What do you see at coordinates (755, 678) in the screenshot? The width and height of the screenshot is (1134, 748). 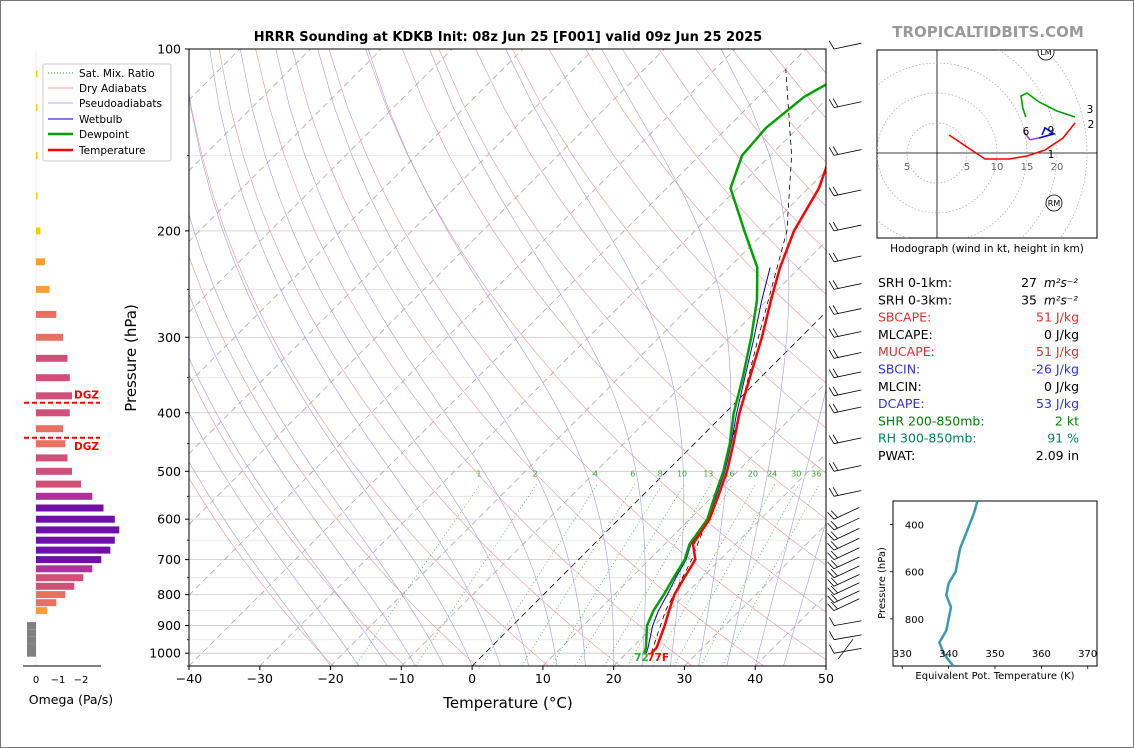 I see `x-tick-label: 40` at bounding box center [755, 678].